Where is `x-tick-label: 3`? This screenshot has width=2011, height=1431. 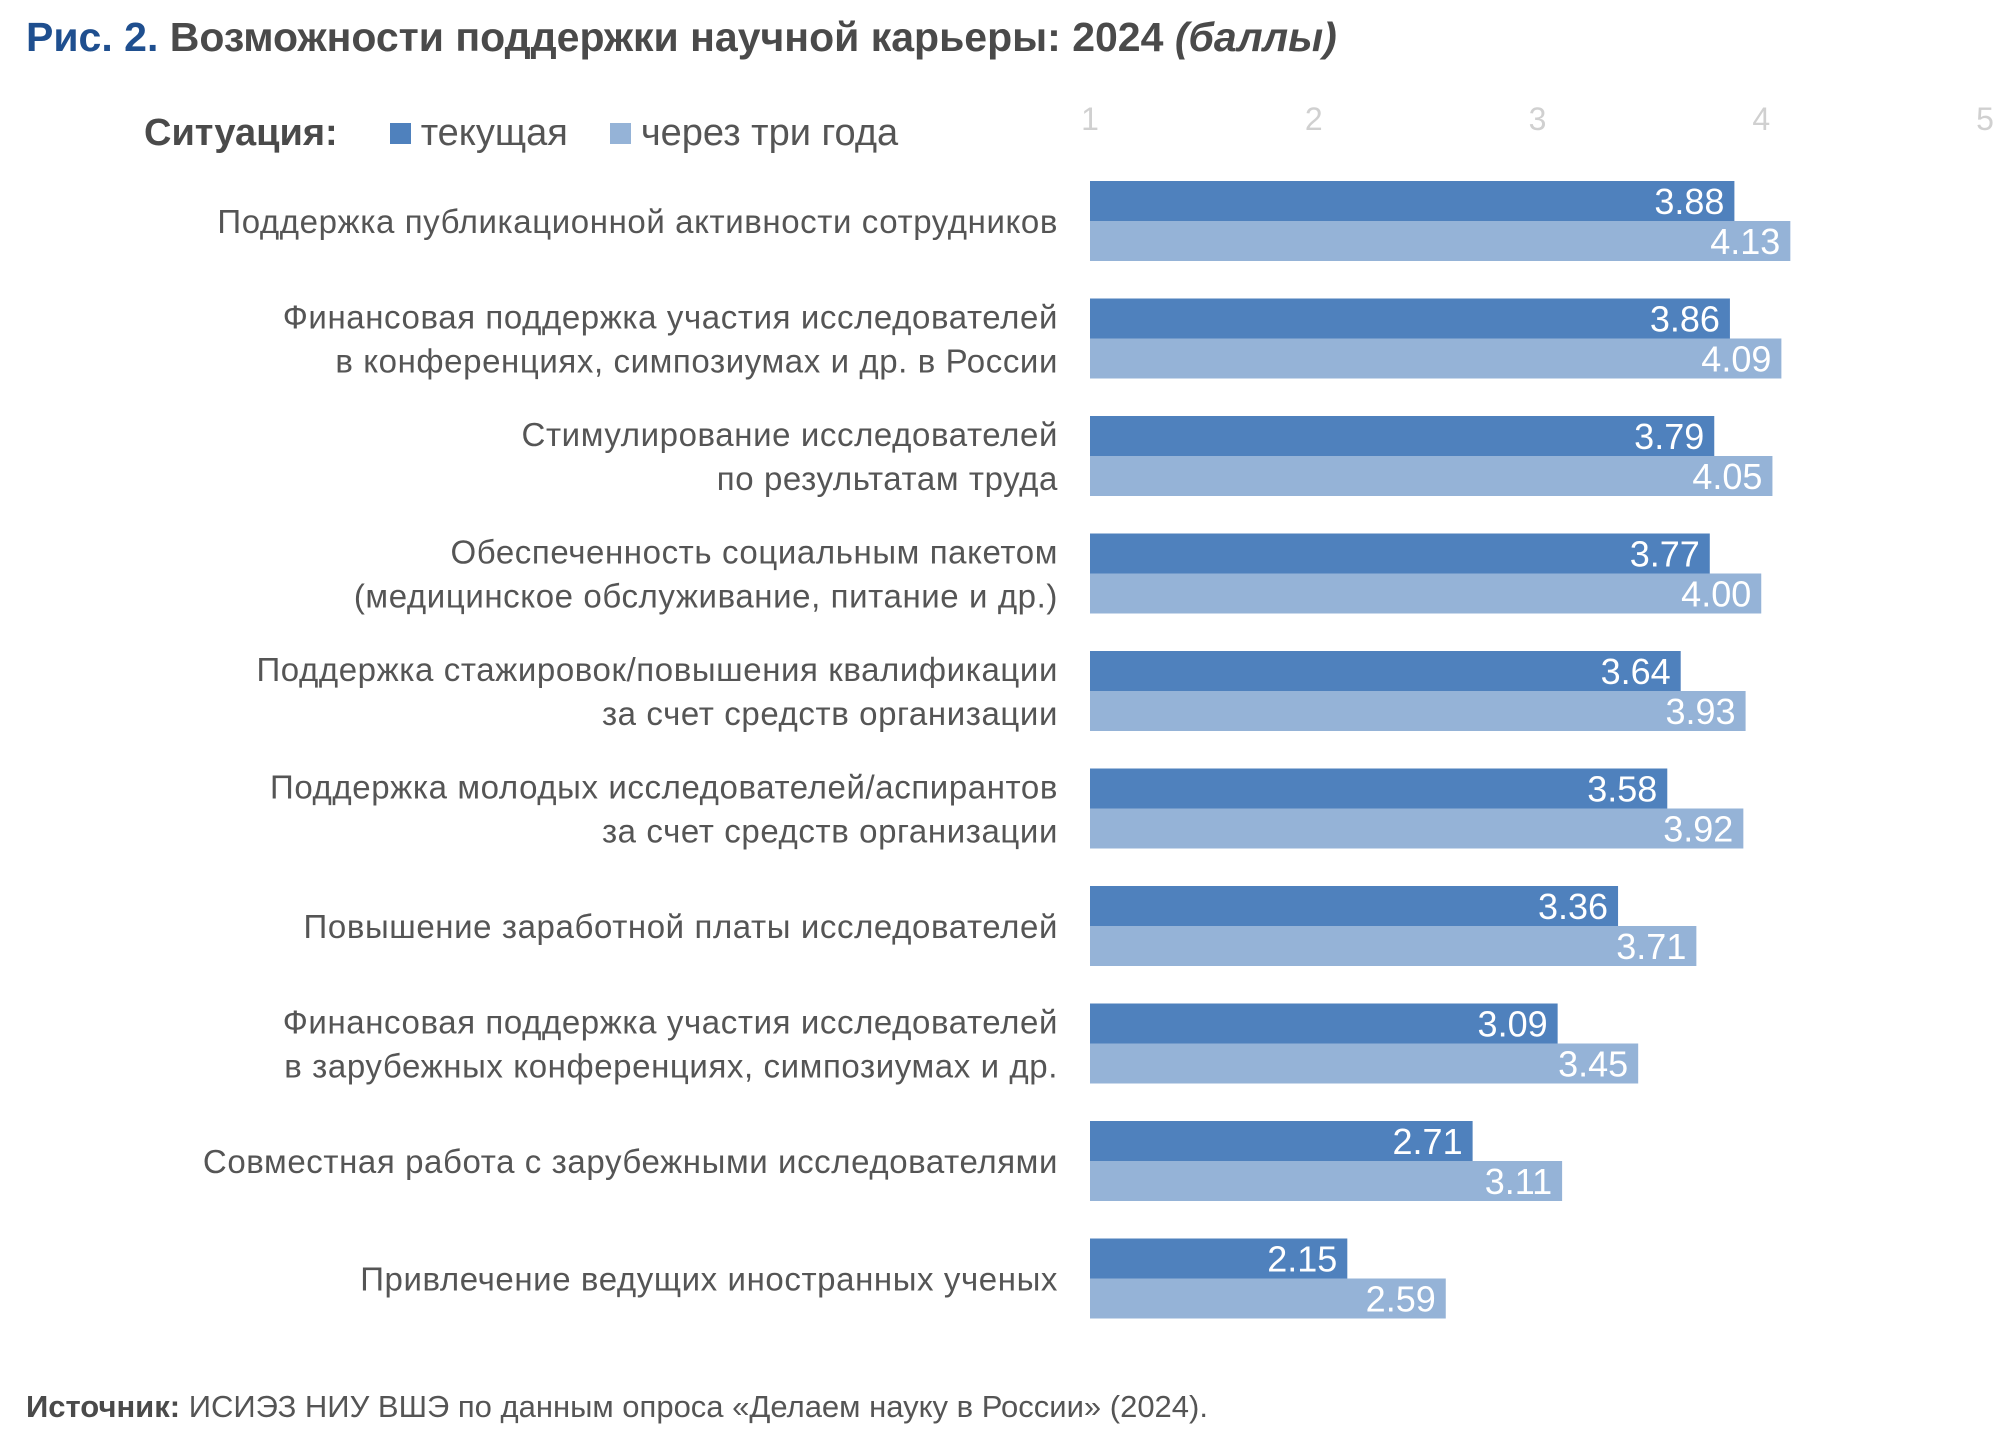 x-tick-label: 3 is located at coordinates (1538, 119).